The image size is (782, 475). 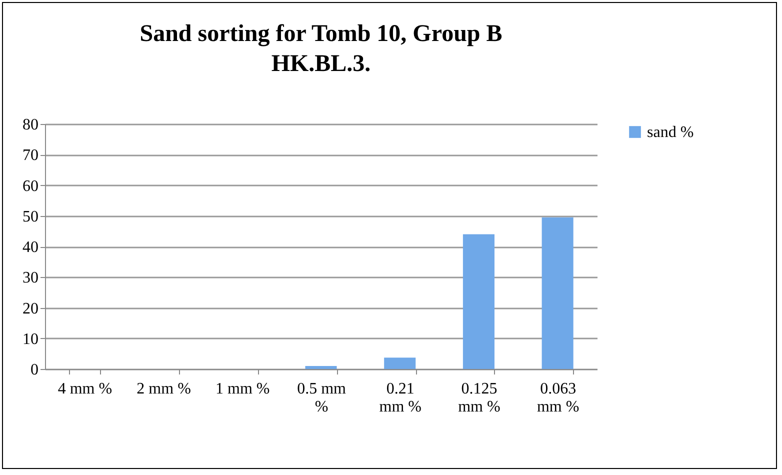 I want to click on y-tick-label: 50, so click(x=30, y=217).